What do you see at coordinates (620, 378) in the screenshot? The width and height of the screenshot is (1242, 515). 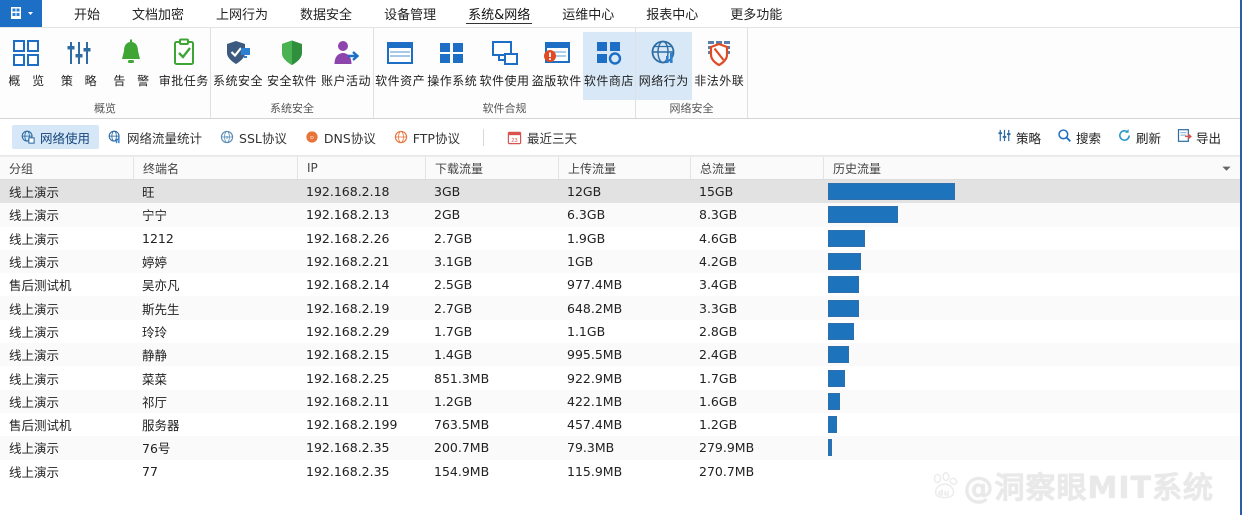 I see `table-row: 线上演示 菜菜 192.168.2.25 851.3MB 922.9MB 1.7GB` at bounding box center [620, 378].